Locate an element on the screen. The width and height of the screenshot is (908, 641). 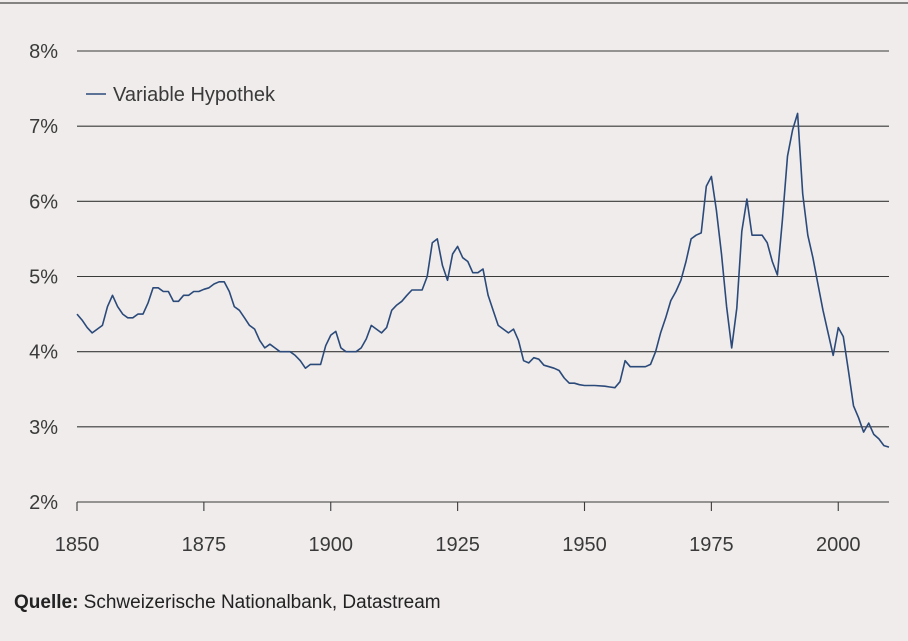
y-tick-label: 2% is located at coordinates (43, 503).